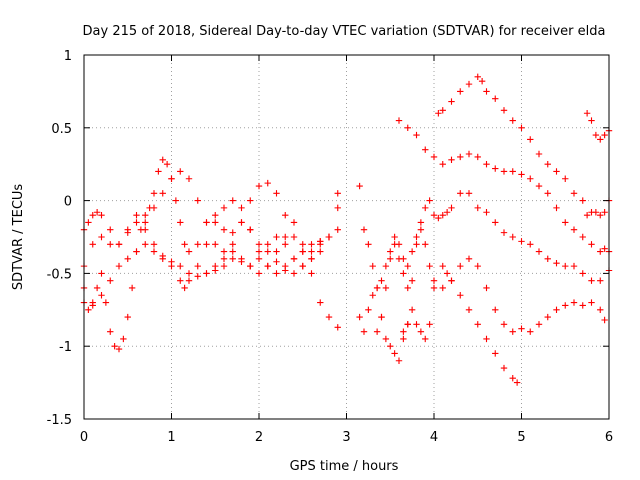 The width and height of the screenshot is (640, 480). Describe the element at coordinates (18, 237) in the screenshot. I see `y-axis-label: SDTVAR / TECUs` at that location.